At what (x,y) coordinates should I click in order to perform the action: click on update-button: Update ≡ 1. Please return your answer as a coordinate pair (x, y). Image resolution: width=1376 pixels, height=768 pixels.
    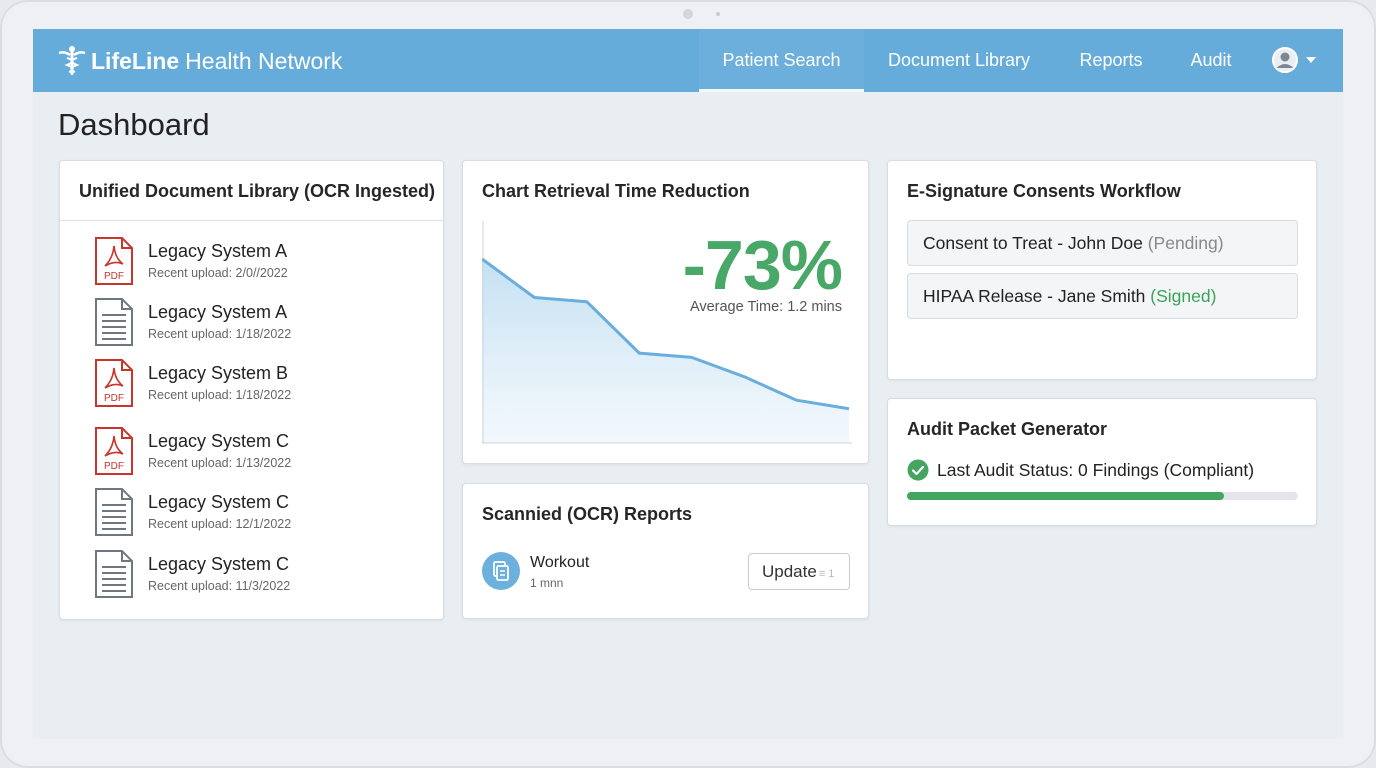
    Looking at the image, I should click on (799, 571).